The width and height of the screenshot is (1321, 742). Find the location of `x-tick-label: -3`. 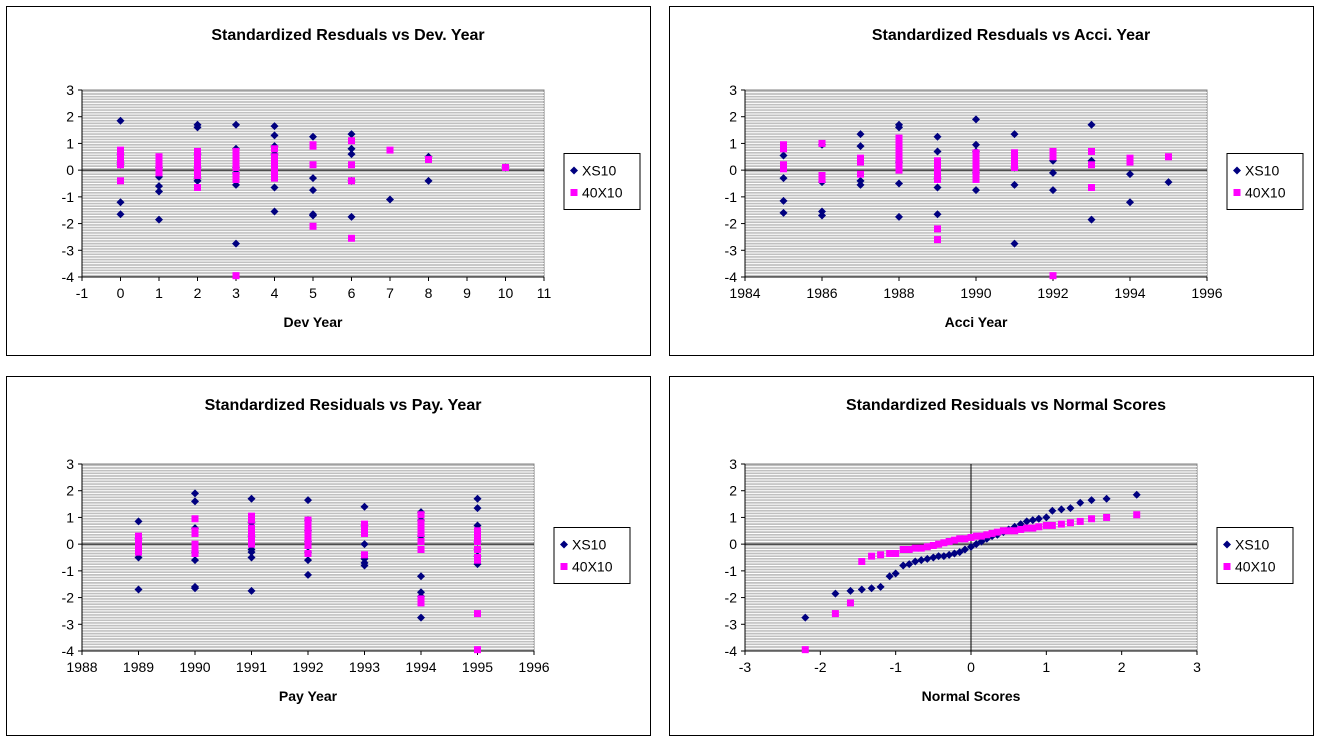

x-tick-label: -3 is located at coordinates (745, 667).